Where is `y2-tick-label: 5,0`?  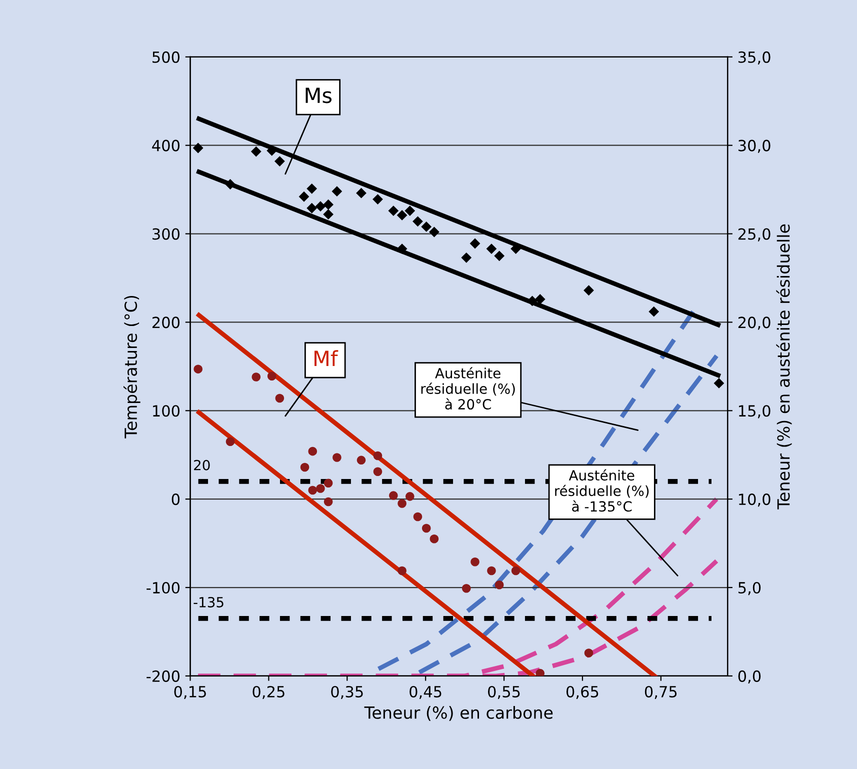 y2-tick-label: 5,0 is located at coordinates (749, 589).